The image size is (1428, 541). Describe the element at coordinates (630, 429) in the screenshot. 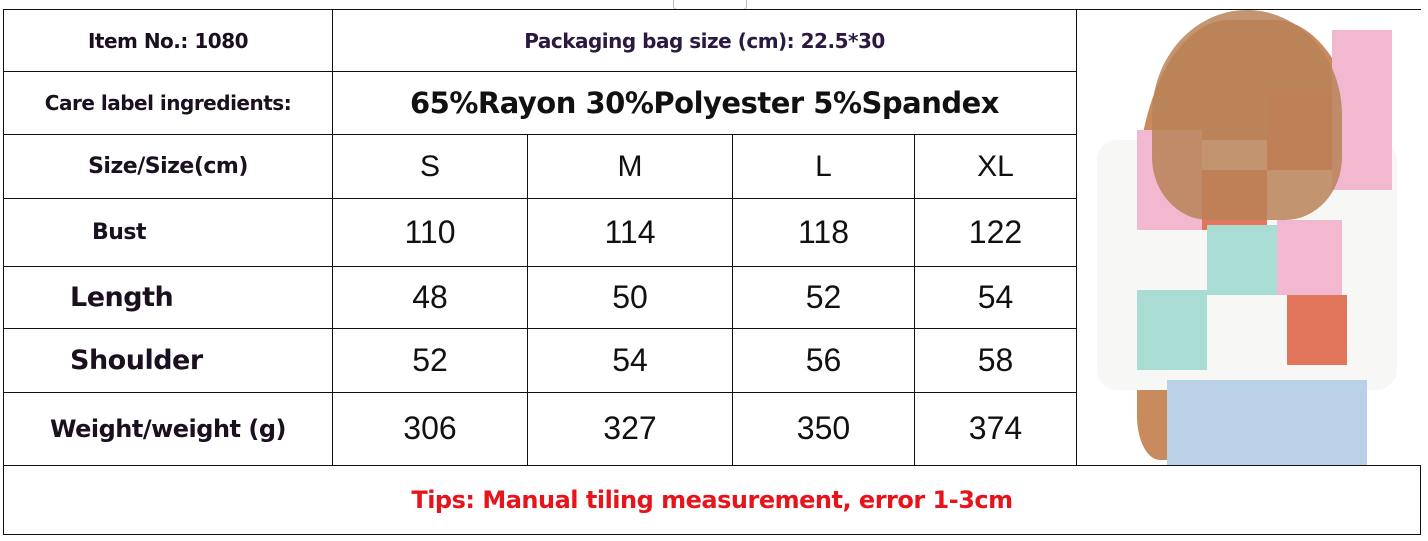

I see `cell-value: 327` at that location.